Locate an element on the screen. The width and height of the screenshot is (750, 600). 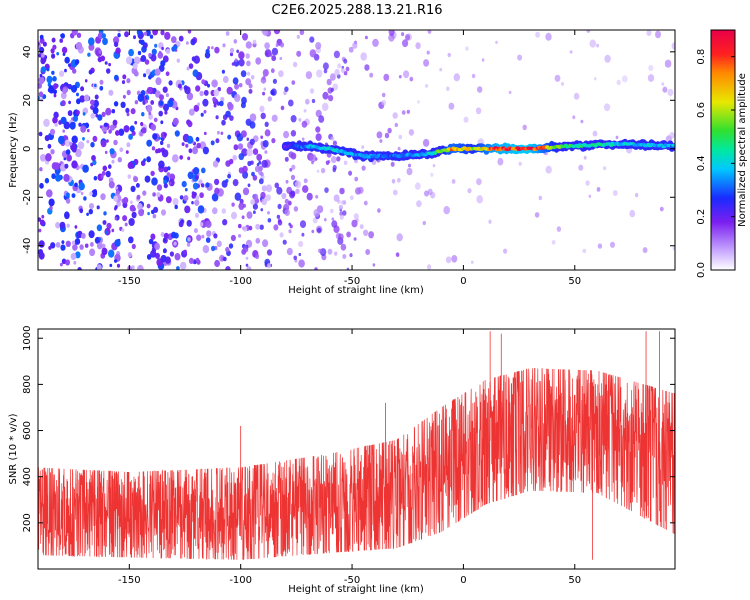
colorbar-tick-label: 0.0 is located at coordinates (701, 270).